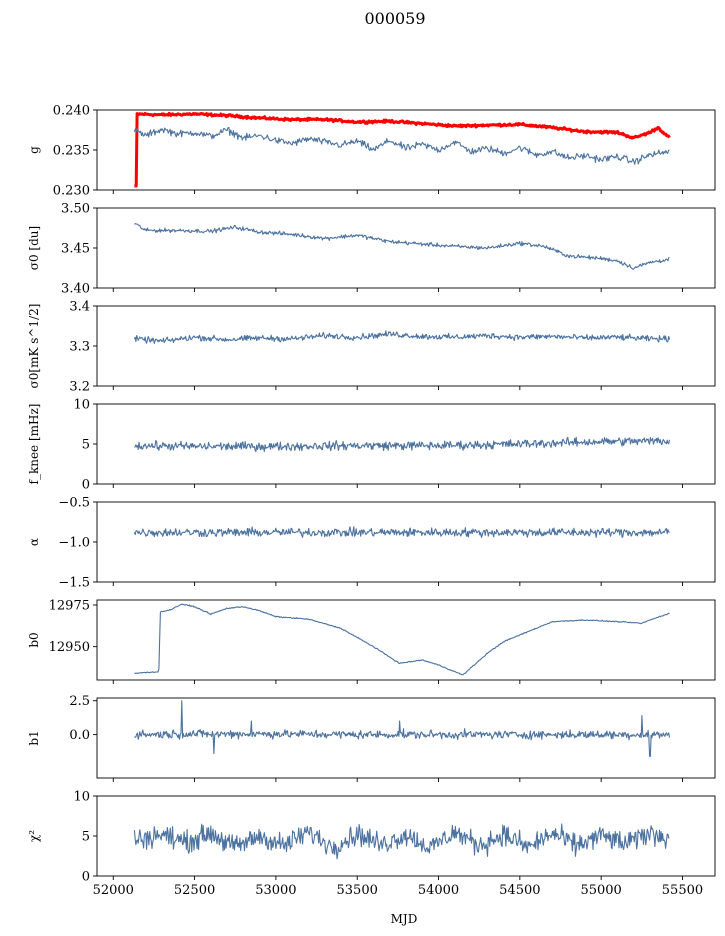 The image size is (725, 936). I want to click on y-tick-label-alpha-0: −1.5, so click(74, 583).